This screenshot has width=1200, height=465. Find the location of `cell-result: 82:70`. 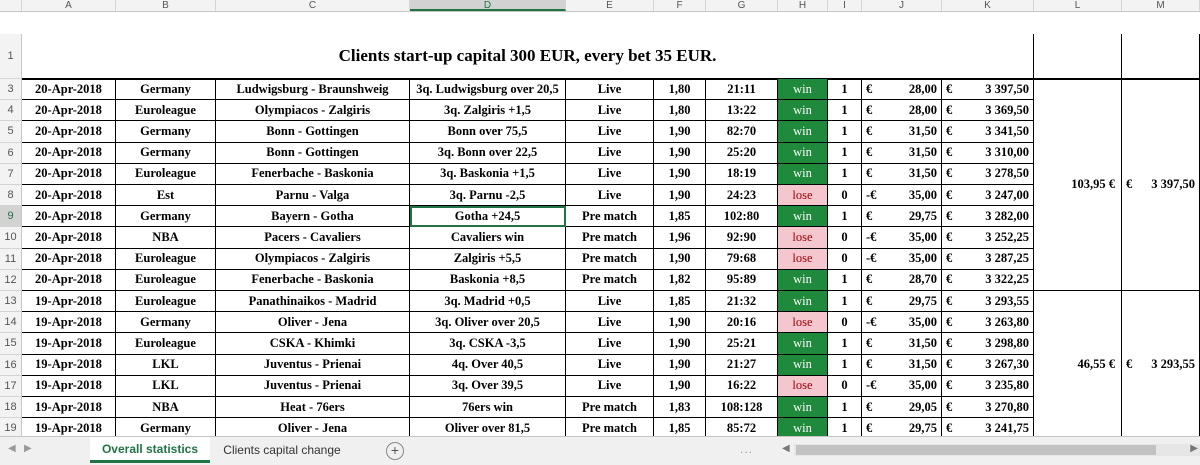

cell-result: 82:70 is located at coordinates (742, 132).